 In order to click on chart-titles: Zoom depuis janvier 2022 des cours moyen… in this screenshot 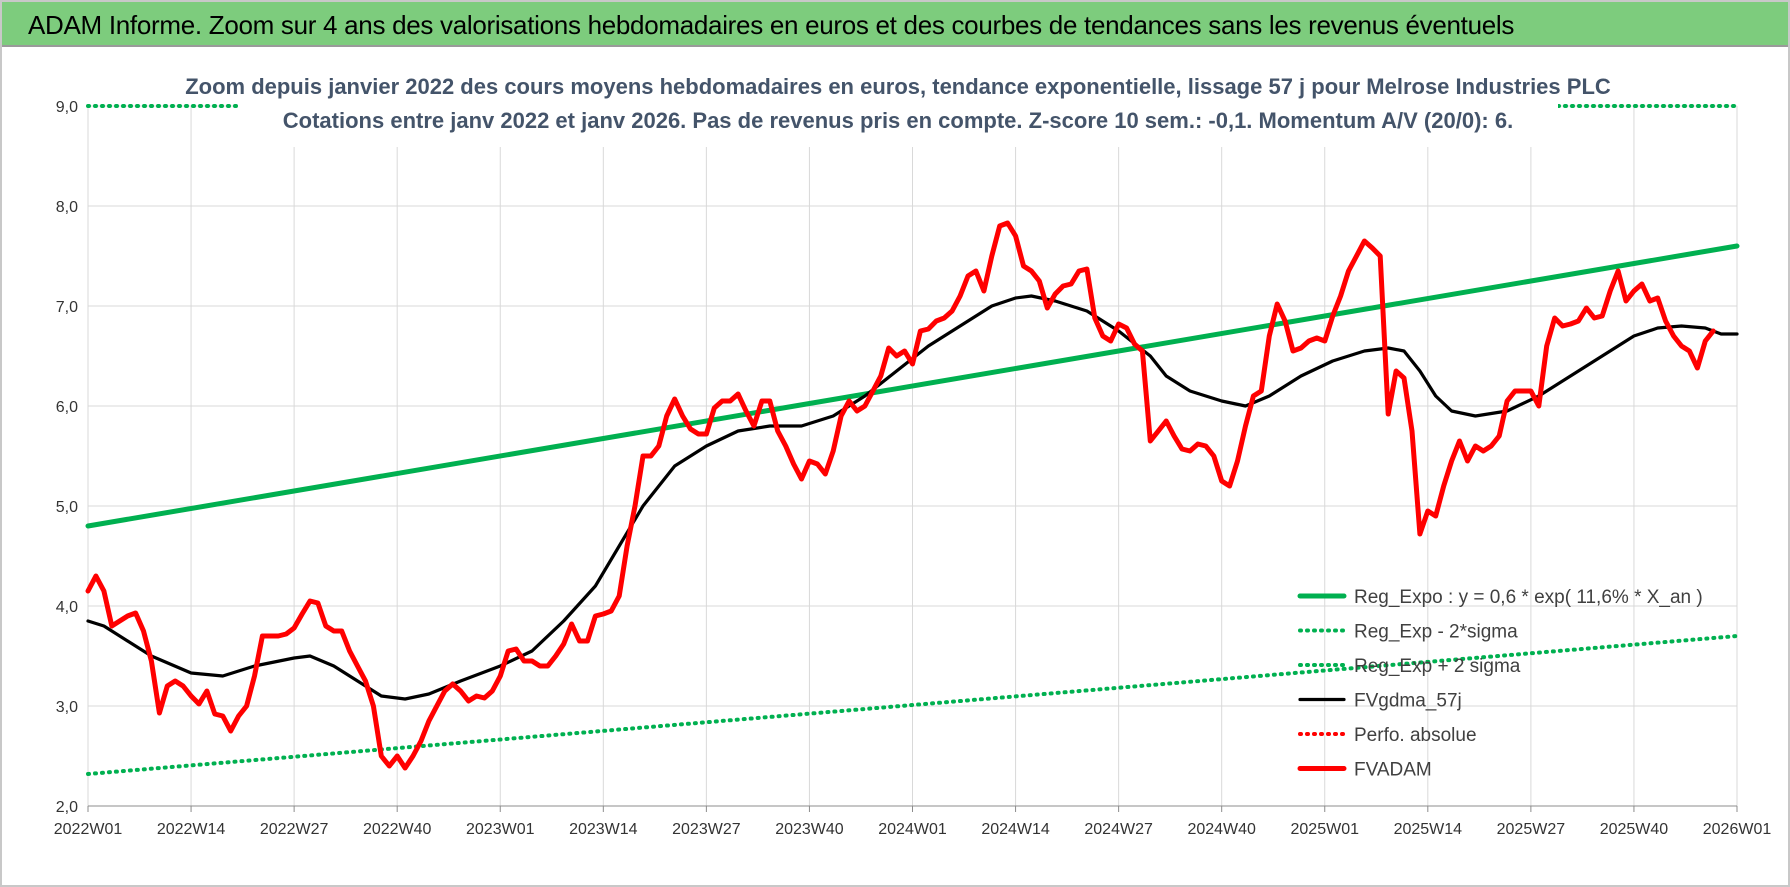, I will do `click(898, 107)`.